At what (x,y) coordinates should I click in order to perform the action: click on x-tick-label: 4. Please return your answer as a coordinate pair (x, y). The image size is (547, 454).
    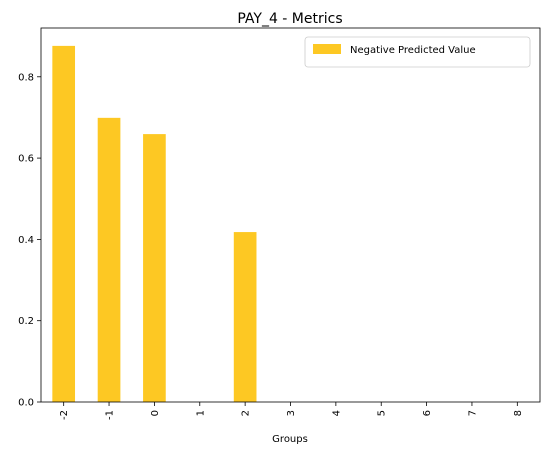
    Looking at the image, I should click on (336, 413).